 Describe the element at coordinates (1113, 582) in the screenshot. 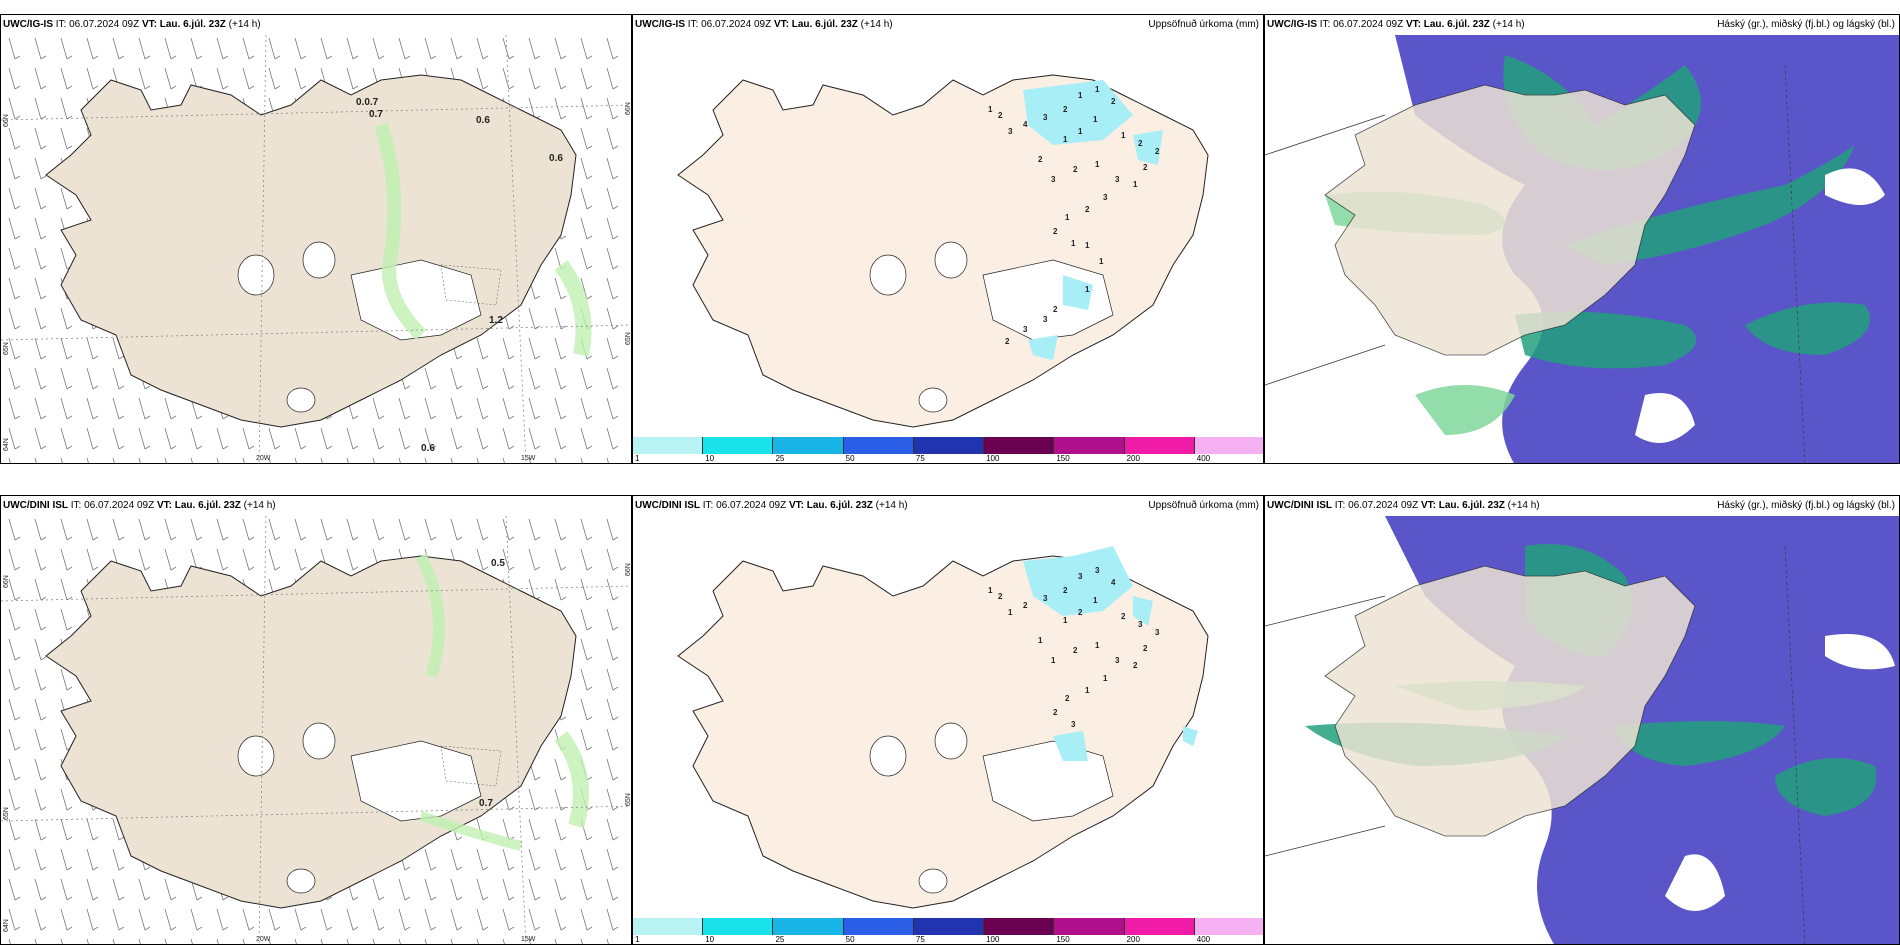

I see `precip-value-label: 4` at that location.